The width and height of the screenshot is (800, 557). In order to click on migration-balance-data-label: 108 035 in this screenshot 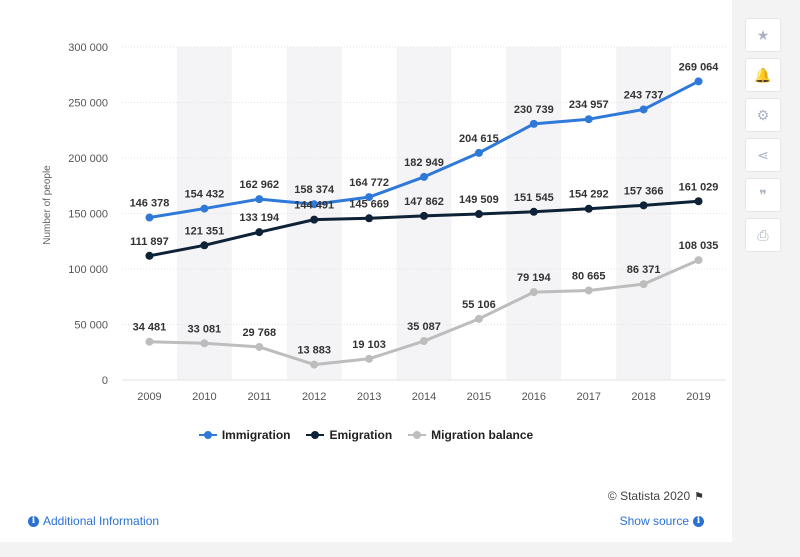, I will do `click(699, 246)`.